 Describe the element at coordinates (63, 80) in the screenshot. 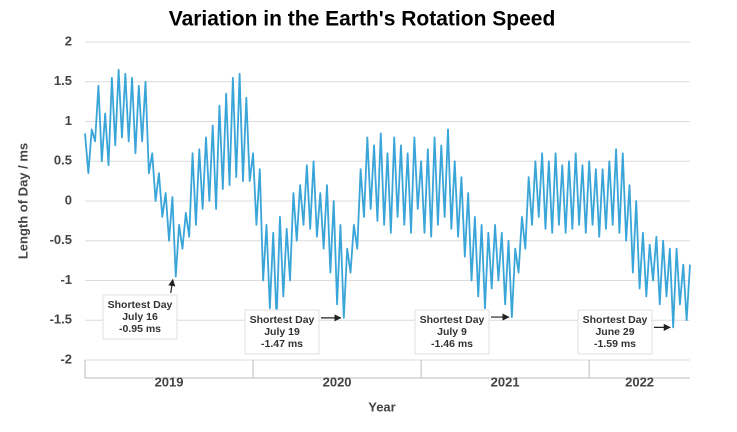

I see `y-tick-label: 1.5` at that location.